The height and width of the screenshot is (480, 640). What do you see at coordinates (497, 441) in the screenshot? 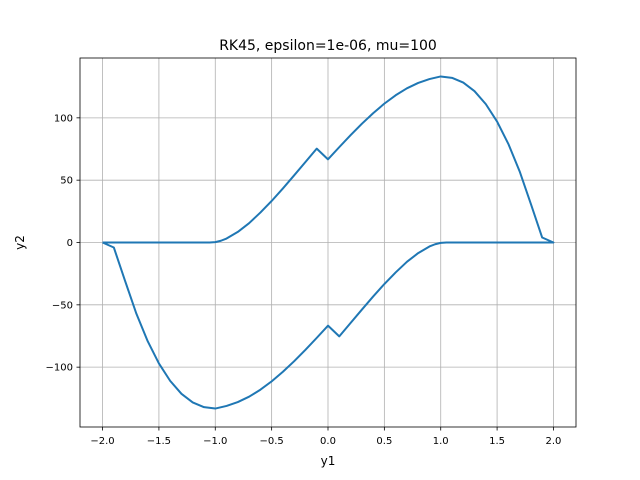
I see `x-tick-label: 1.5` at bounding box center [497, 441].